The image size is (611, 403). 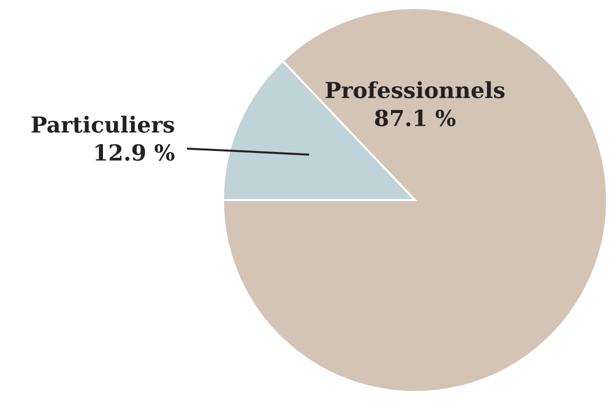 I want to click on data-label: 87.1 %, so click(x=415, y=119).